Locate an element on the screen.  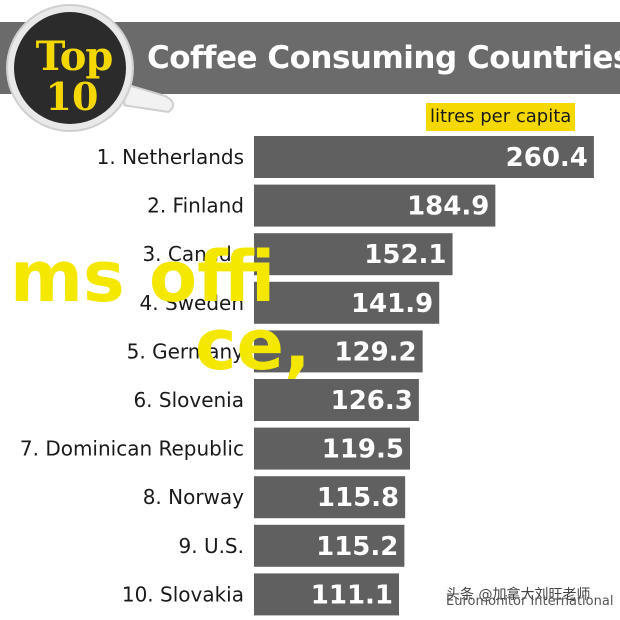
corner-credit: 头条 @加拿大刘旺老师 is located at coordinates (518, 595).